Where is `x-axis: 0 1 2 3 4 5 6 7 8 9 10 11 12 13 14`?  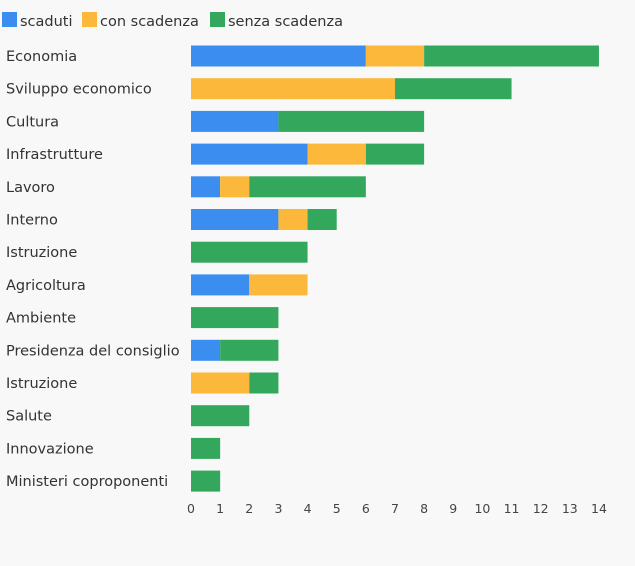
x-axis: 0 1 2 3 4 5 6 7 8 9 10 11 12 13 14 is located at coordinates (397, 508).